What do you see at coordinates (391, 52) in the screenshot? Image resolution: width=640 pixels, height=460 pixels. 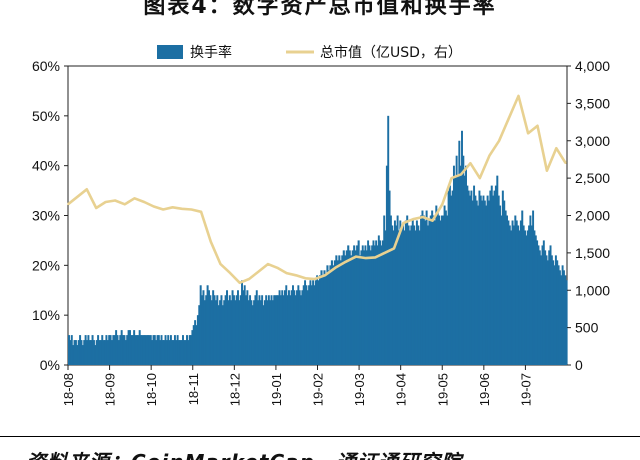 I see `legend-label-market-cap: 总市值（亿USD，右）` at bounding box center [391, 52].